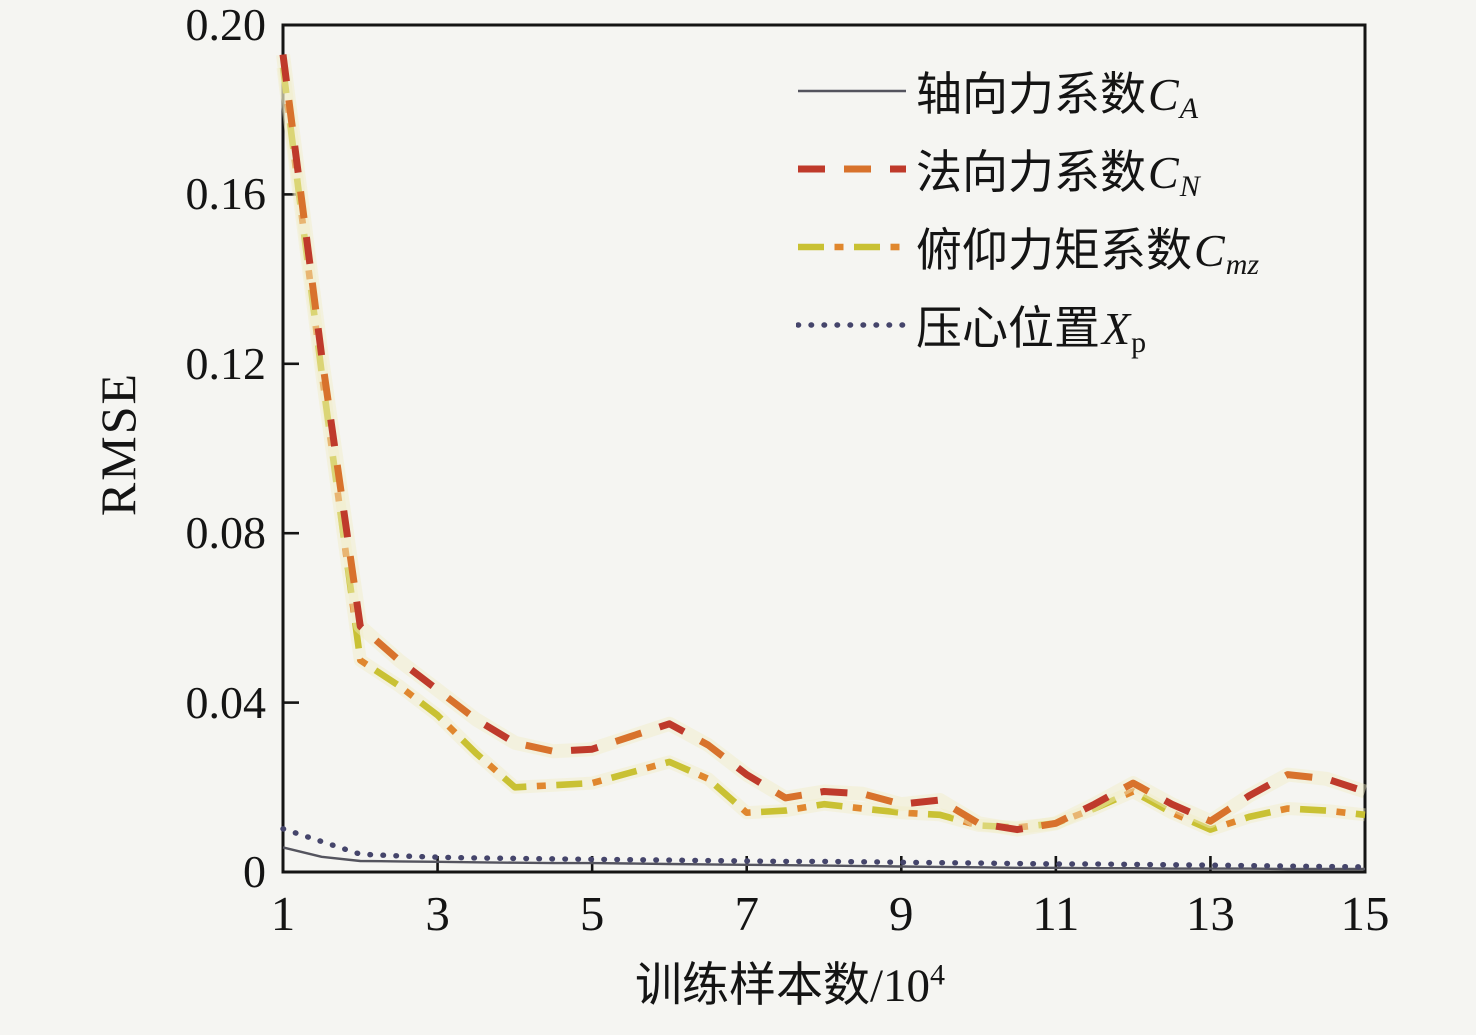  I want to click on y-tick-label: 0.20, so click(226, 25).